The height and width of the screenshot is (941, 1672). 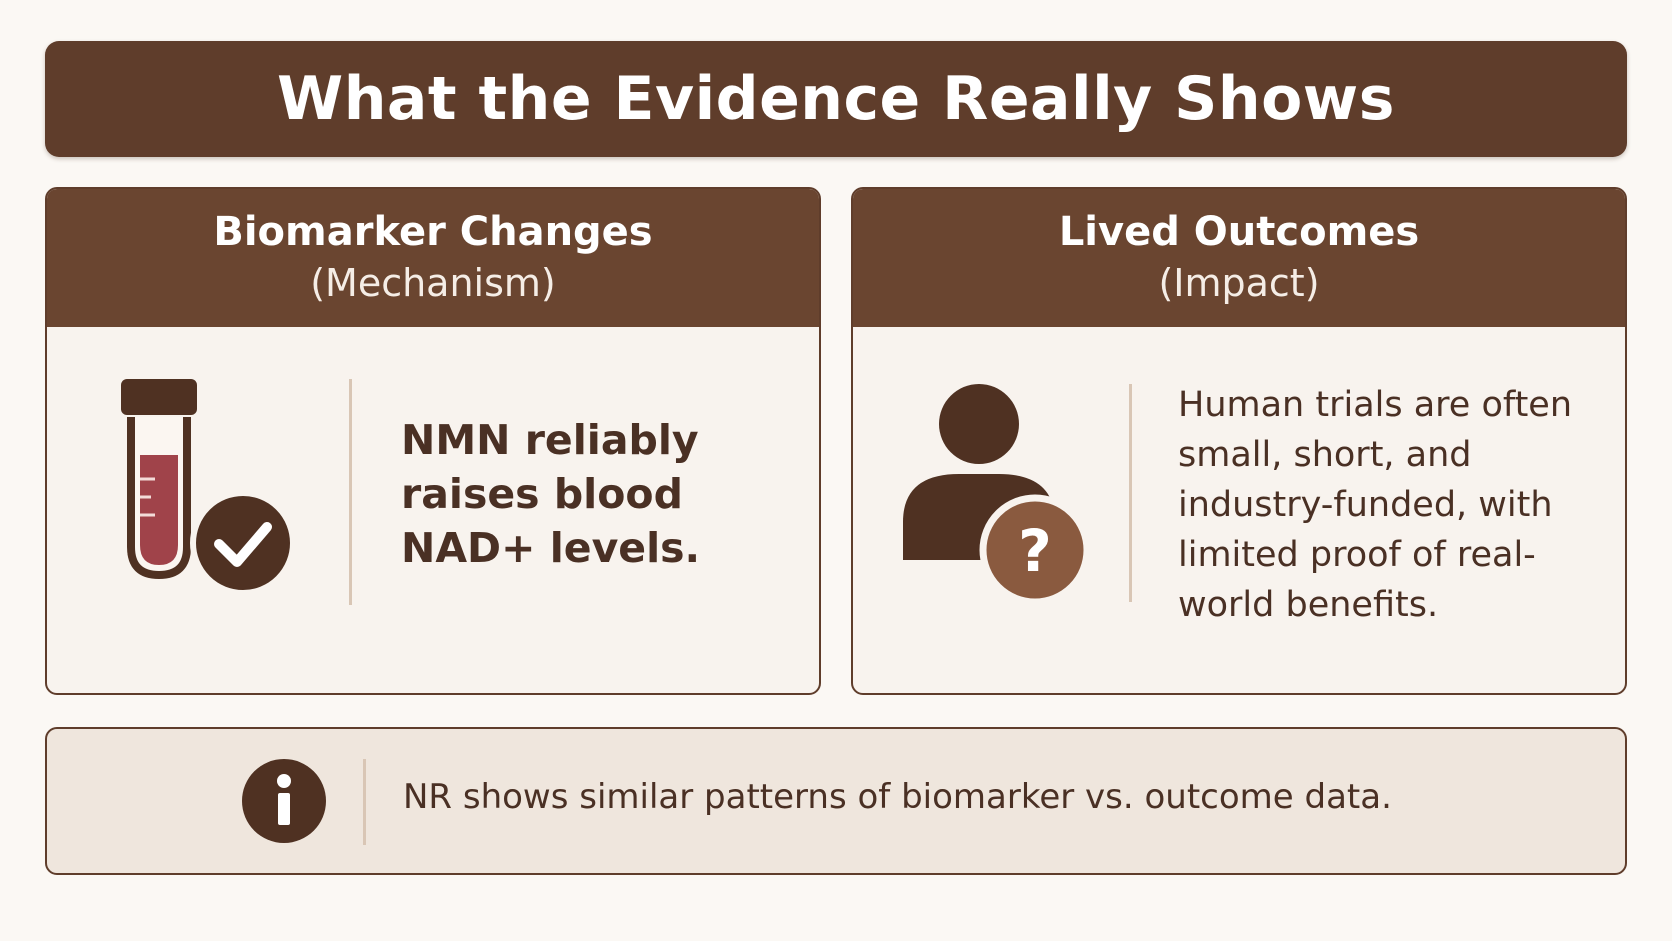 What do you see at coordinates (1308, 605) in the screenshot?
I see `outcomes-text-line: world benefits.` at bounding box center [1308, 605].